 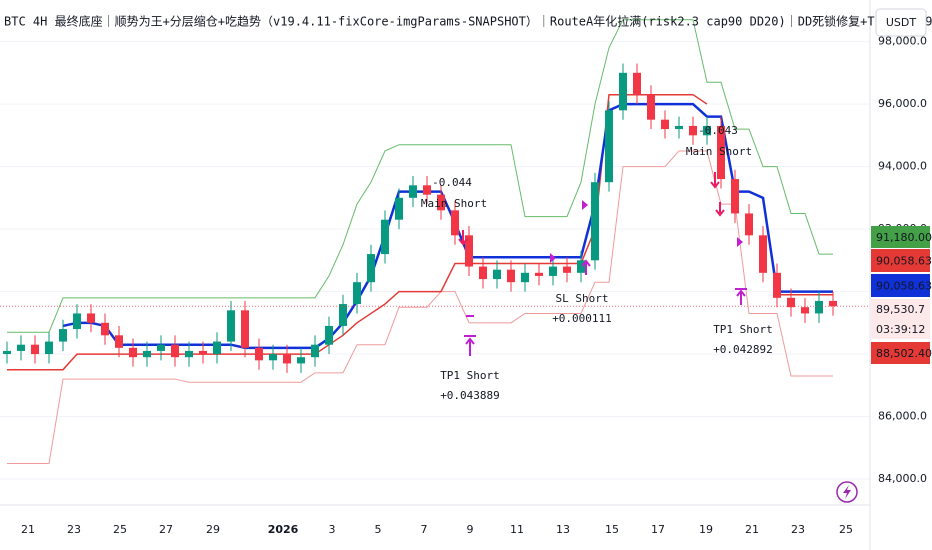 What do you see at coordinates (902, 166) in the screenshot?
I see `y-tick-label: 94,000.0` at bounding box center [902, 166].